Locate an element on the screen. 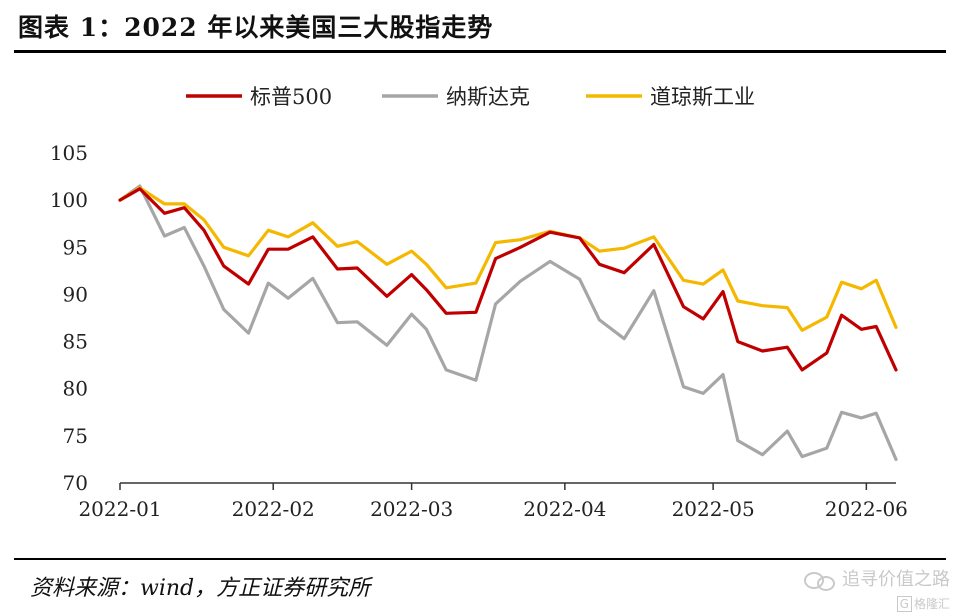  y-tick-label: 70 is located at coordinates (75, 483).